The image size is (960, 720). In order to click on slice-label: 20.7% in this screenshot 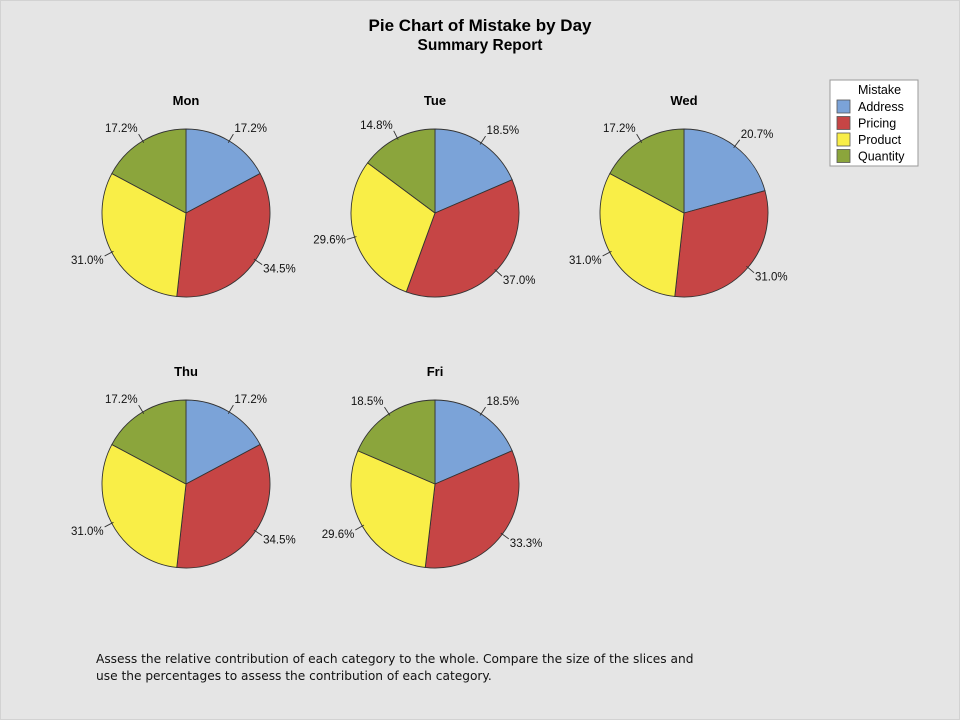, I will do `click(757, 135)`.